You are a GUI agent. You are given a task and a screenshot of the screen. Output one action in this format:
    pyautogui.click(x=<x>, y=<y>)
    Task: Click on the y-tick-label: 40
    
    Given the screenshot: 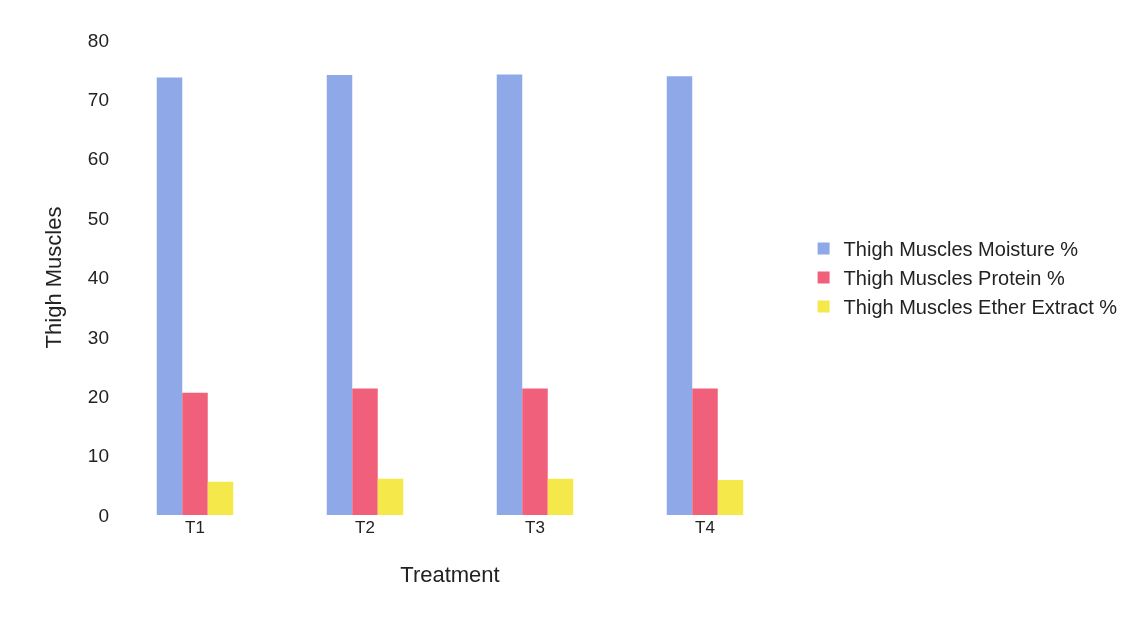 What is the action you would take?
    pyautogui.click(x=98, y=278)
    